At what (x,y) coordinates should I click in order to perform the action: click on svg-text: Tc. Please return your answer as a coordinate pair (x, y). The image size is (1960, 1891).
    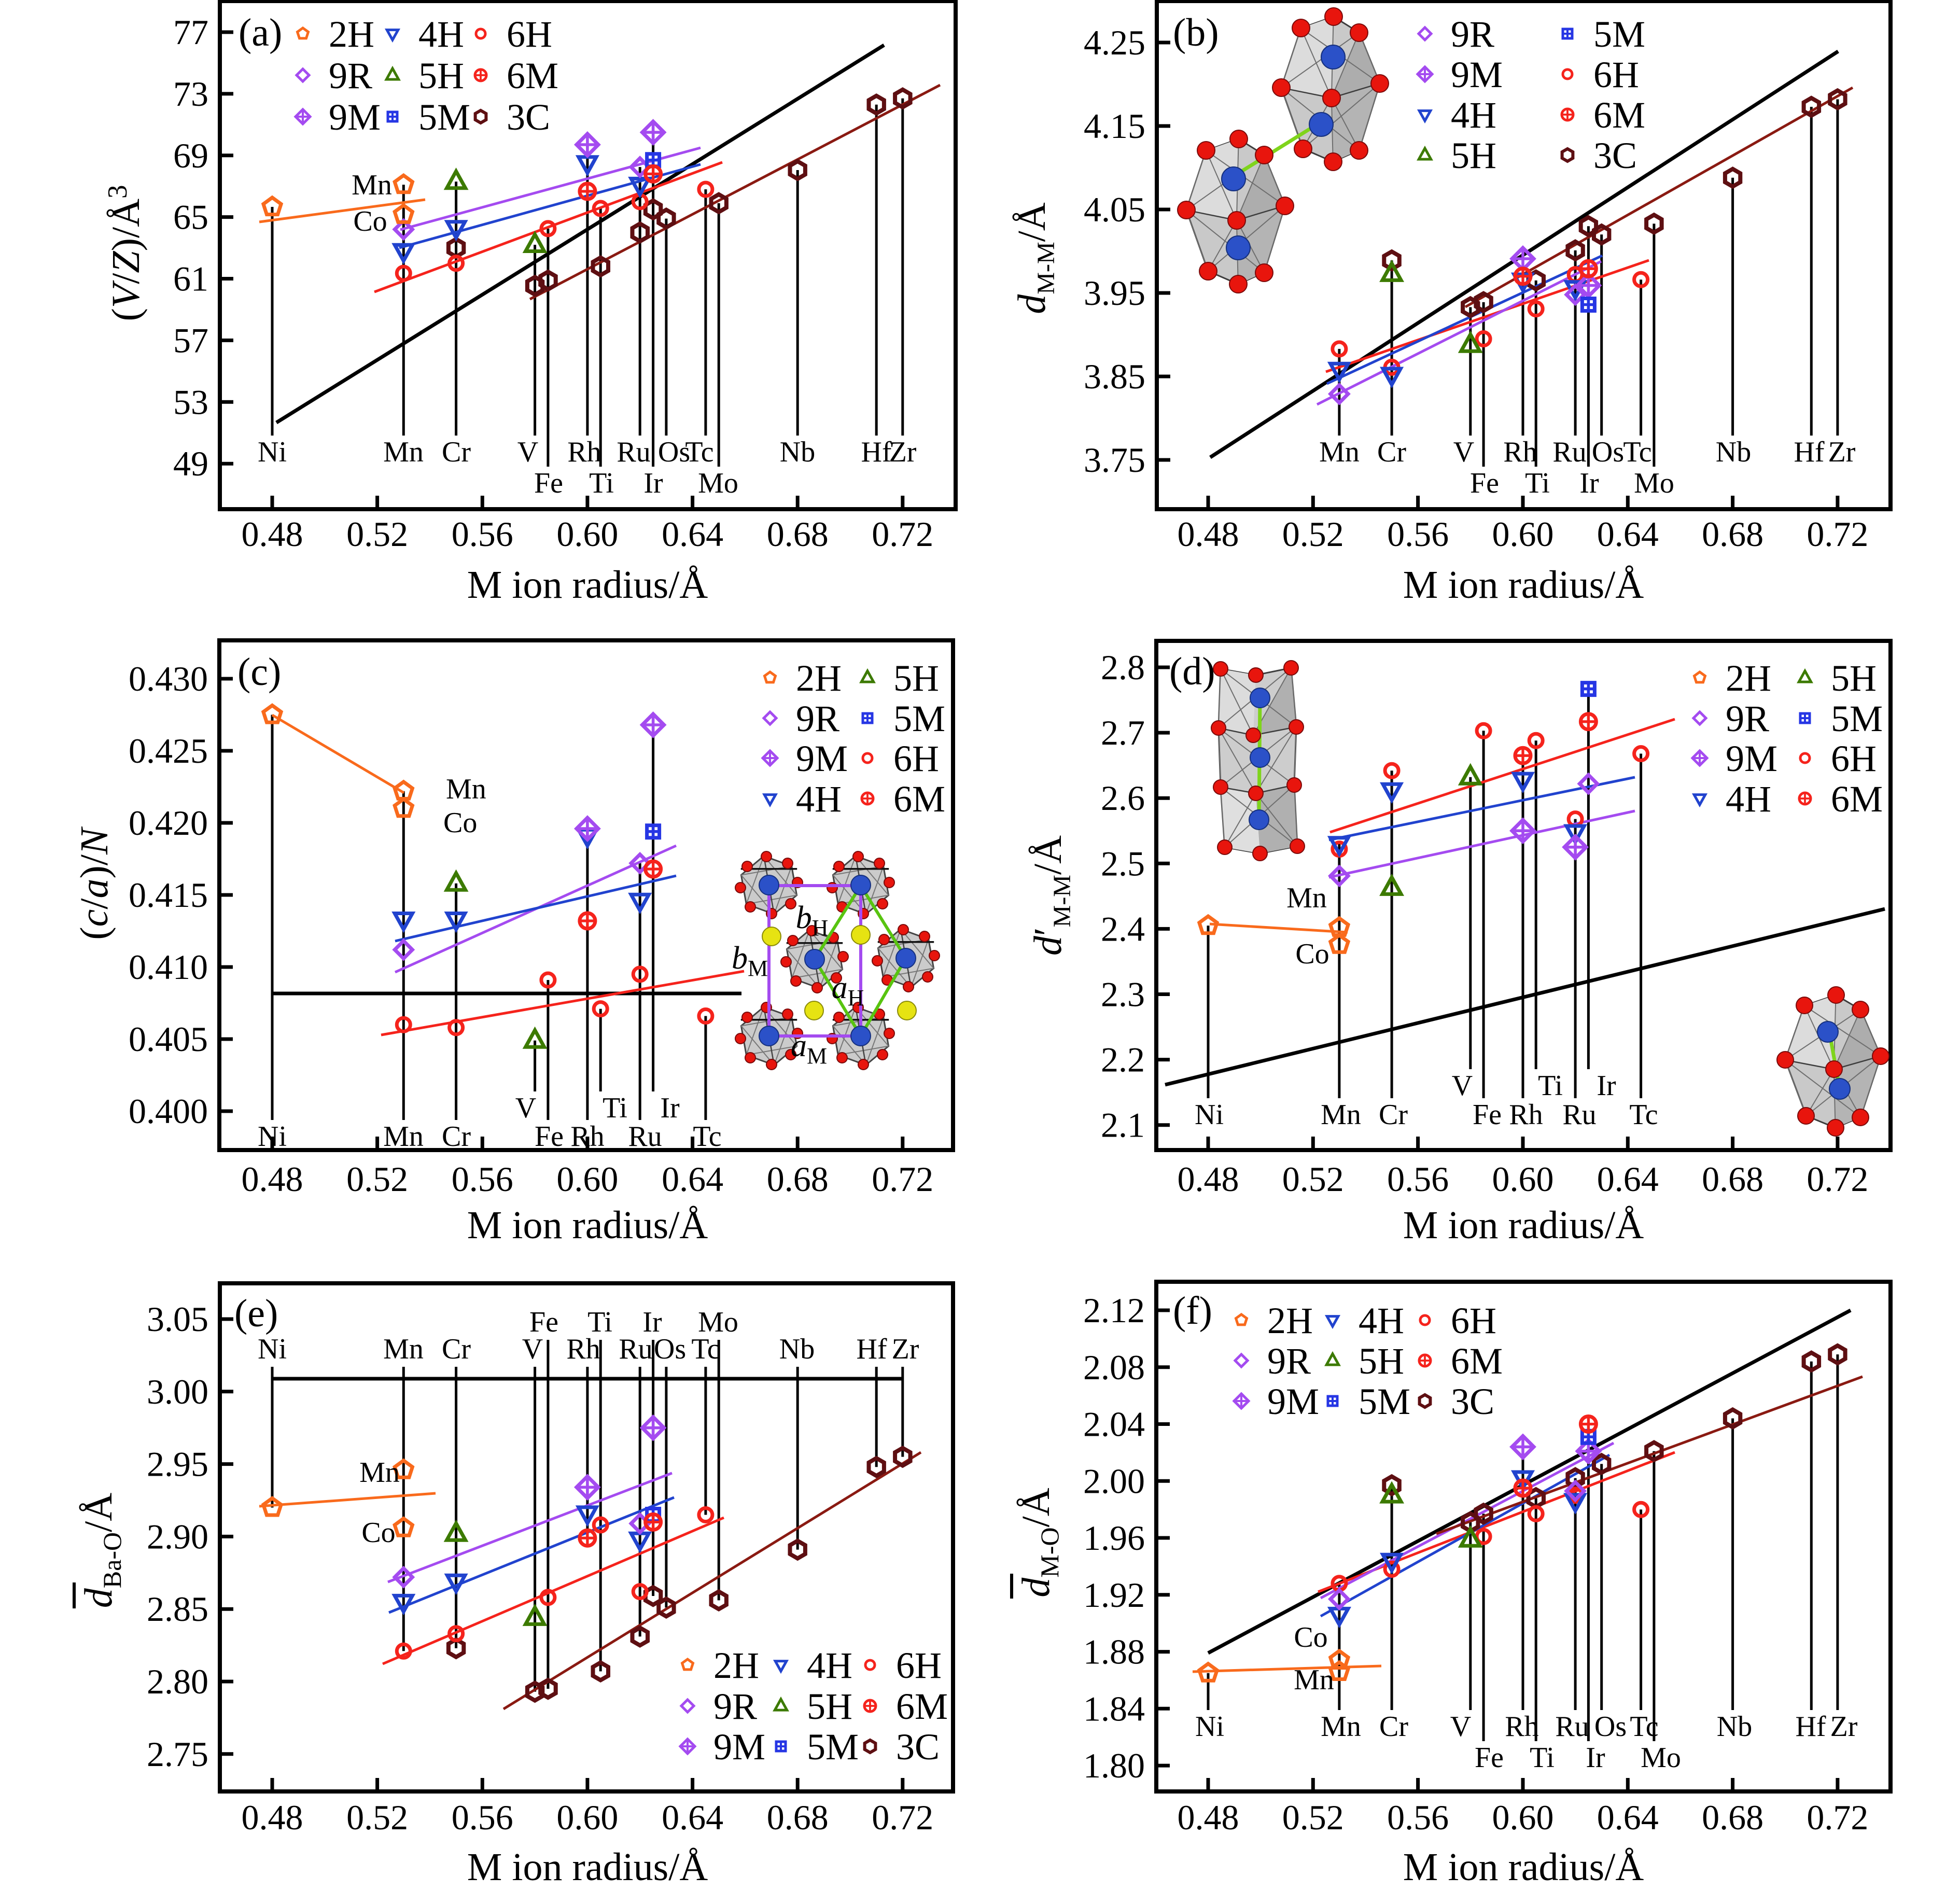
    Looking at the image, I should click on (705, 1349).